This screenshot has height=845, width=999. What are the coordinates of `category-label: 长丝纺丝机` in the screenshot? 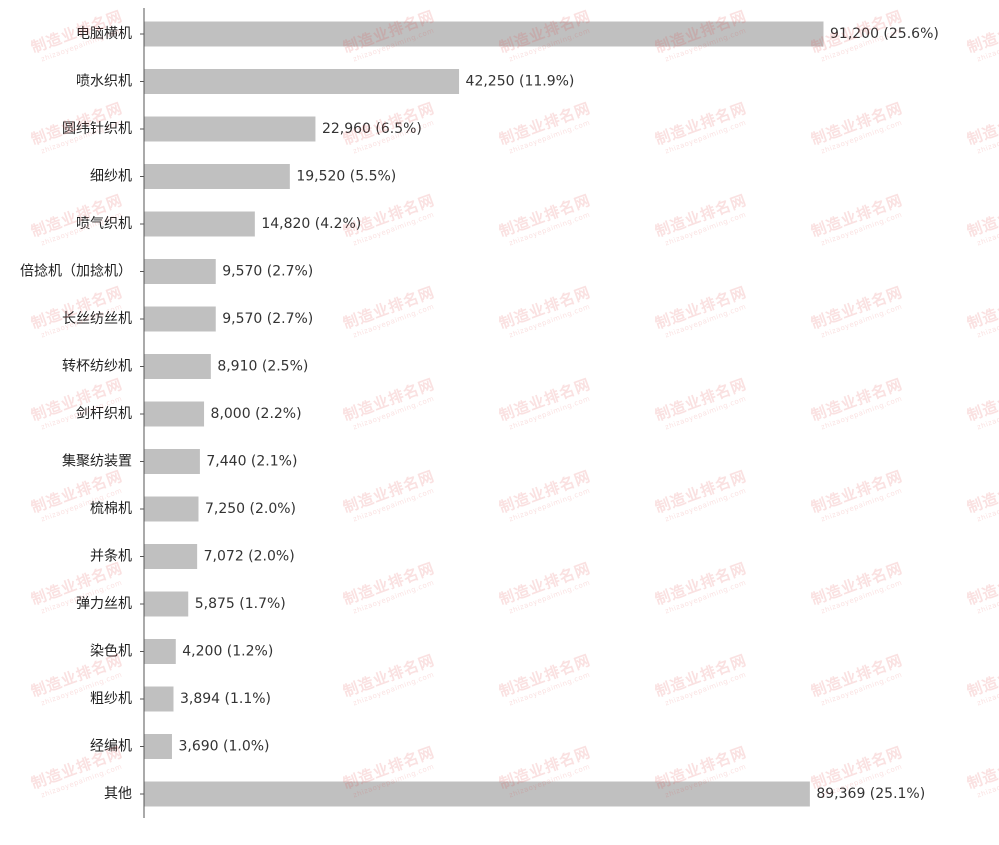 It's located at (97, 319).